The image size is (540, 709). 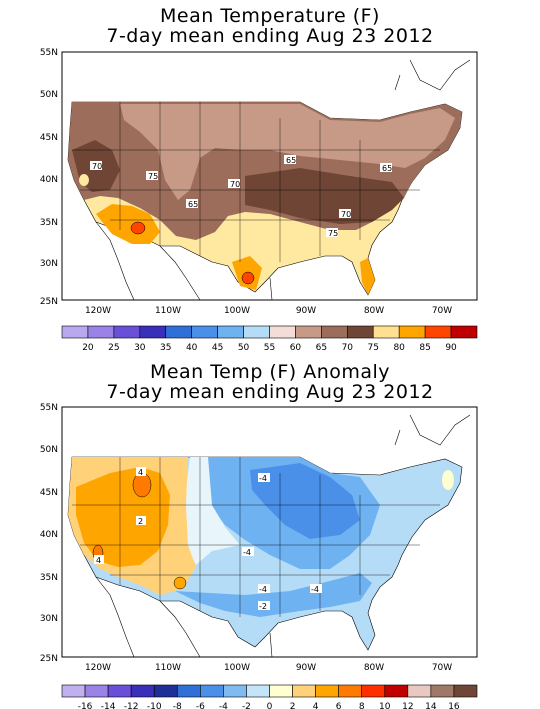 I want to click on map2-legend-label: -12, so click(x=131, y=705).